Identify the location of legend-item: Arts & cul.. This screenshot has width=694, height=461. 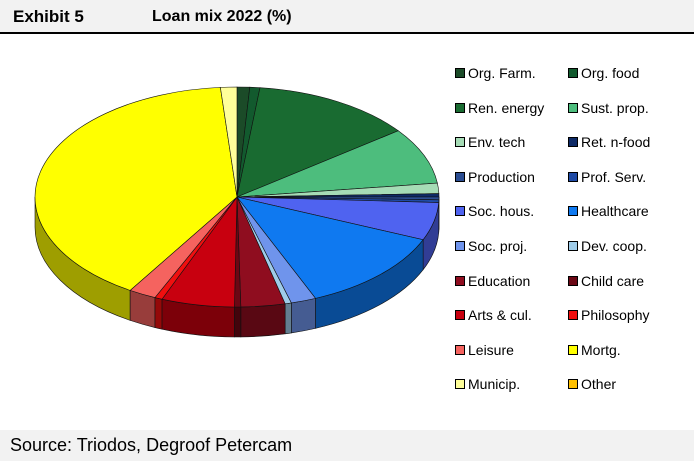
(493, 315).